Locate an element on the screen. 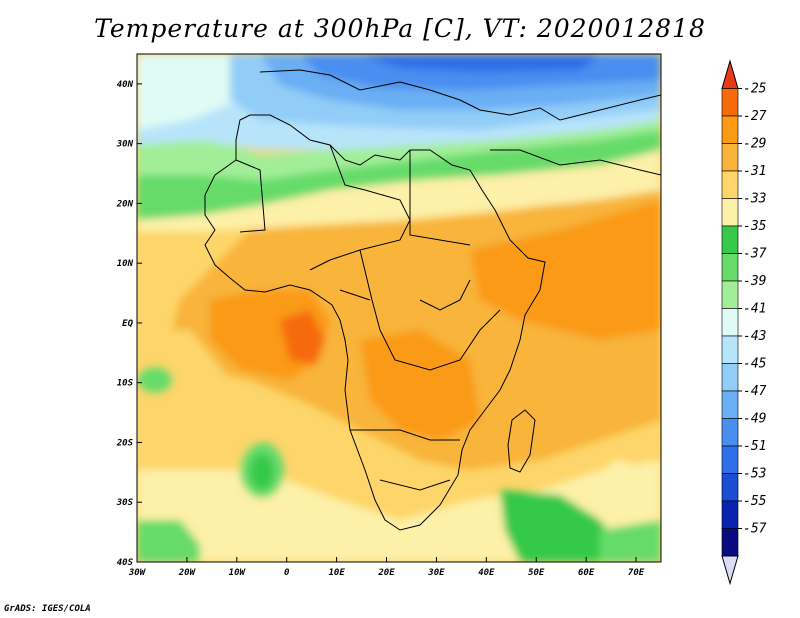 The image size is (800, 618). lon-tick-label: 70E is located at coordinates (636, 573).